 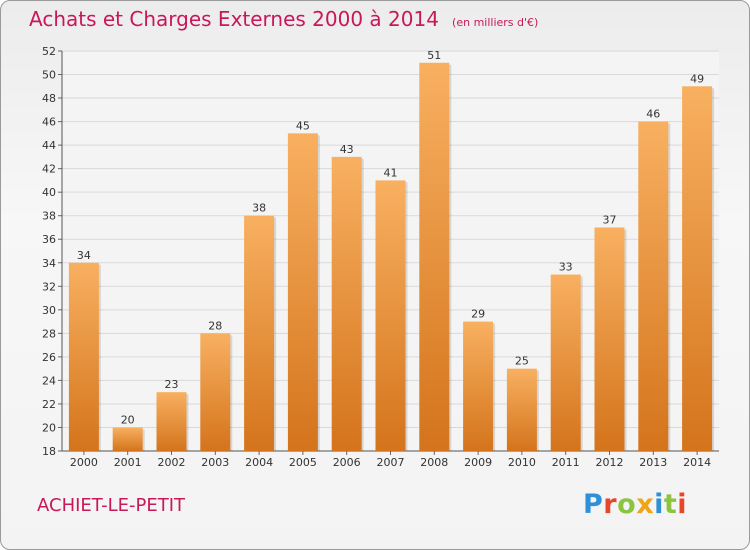 What do you see at coordinates (172, 462) in the screenshot?
I see `x-tick-label: 2002` at bounding box center [172, 462].